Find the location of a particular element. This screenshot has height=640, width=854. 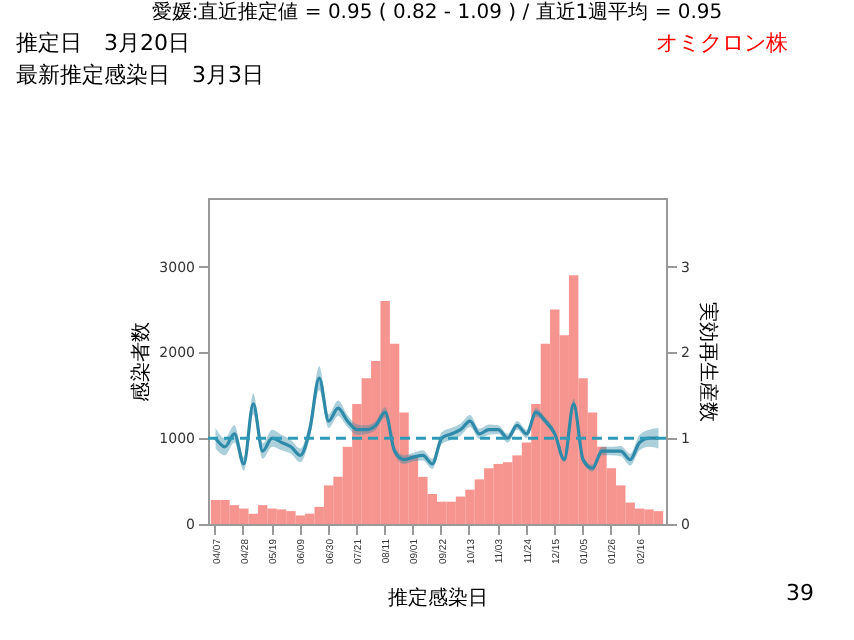

y-axis-title: 感染者数 is located at coordinates (141, 362).